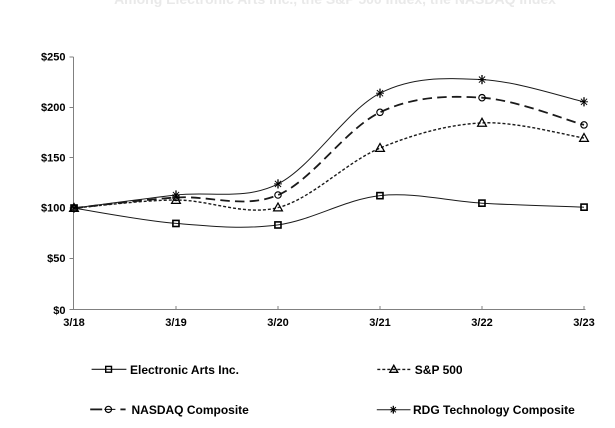  I want to click on svg-text: $250, so click(53, 58).